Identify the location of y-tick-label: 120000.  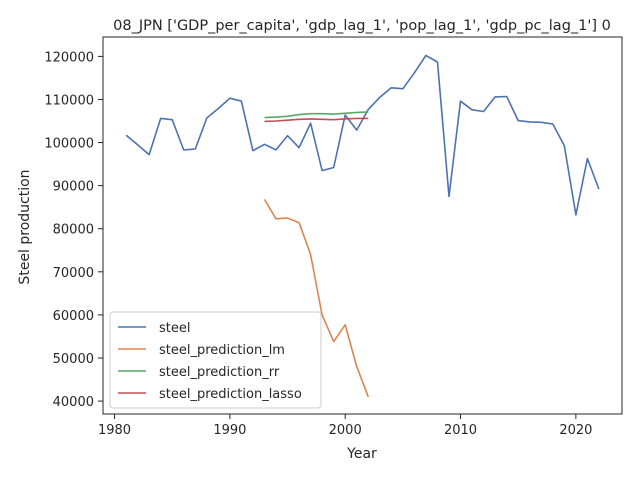
(69, 57).